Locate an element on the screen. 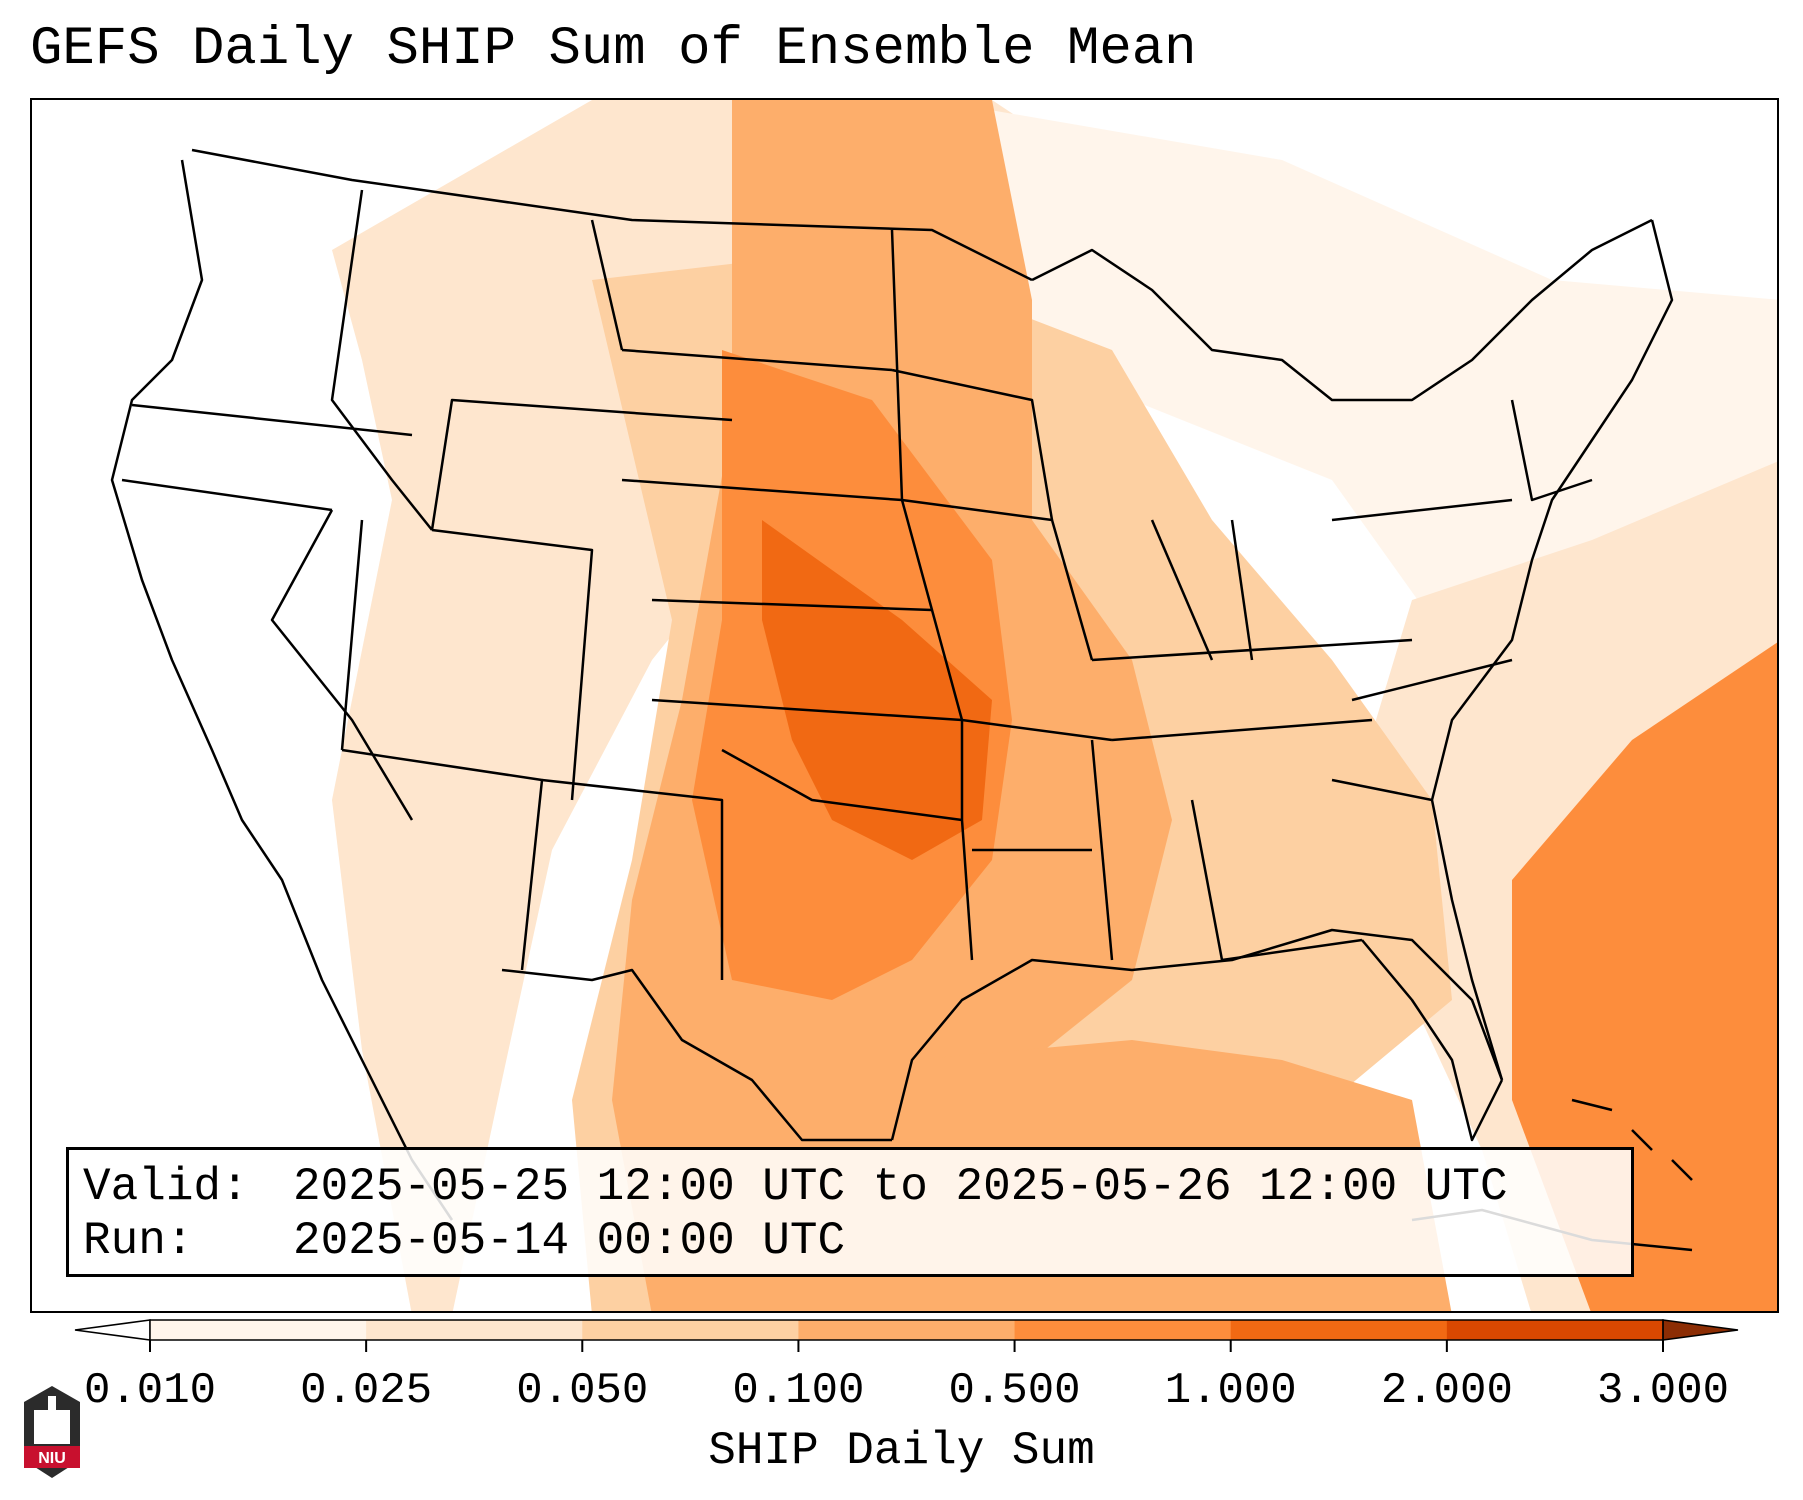  al-ga is located at coordinates (1207, 880).